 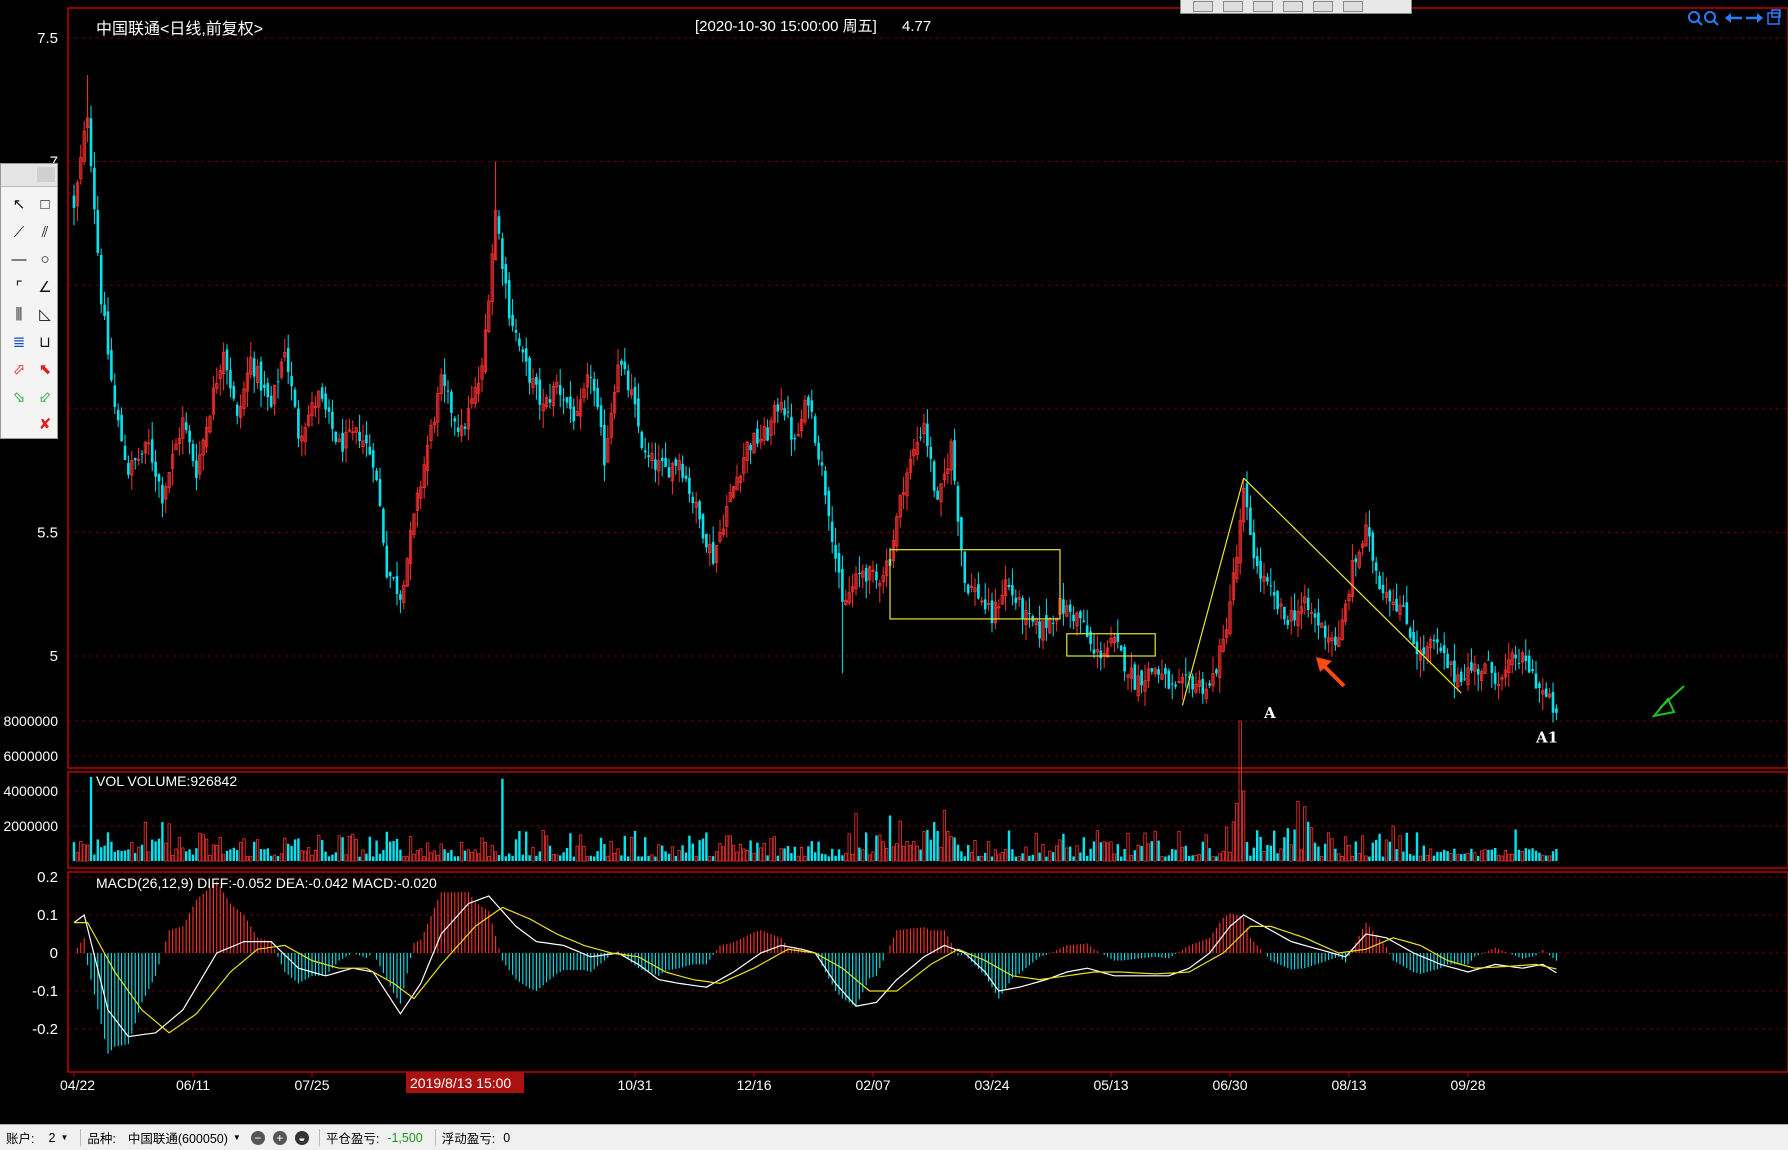 What do you see at coordinates (45, 397) in the screenshot?
I see `up-arrow-green-icon: ⬃` at bounding box center [45, 397].